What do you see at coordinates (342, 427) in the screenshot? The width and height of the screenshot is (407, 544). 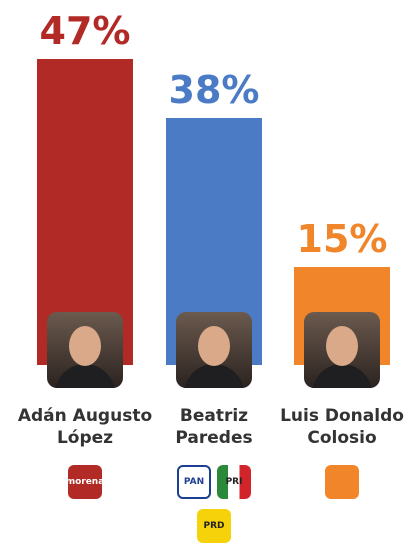 I see `candidate-name: Luis Donaldo Colosio` at bounding box center [342, 427].